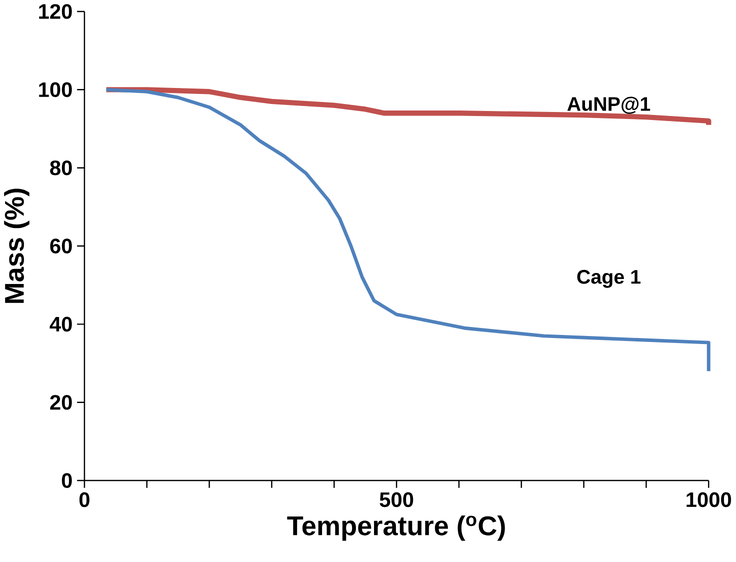  Describe the element at coordinates (61, 324) in the screenshot. I see `y-tick-label: 40` at that location.